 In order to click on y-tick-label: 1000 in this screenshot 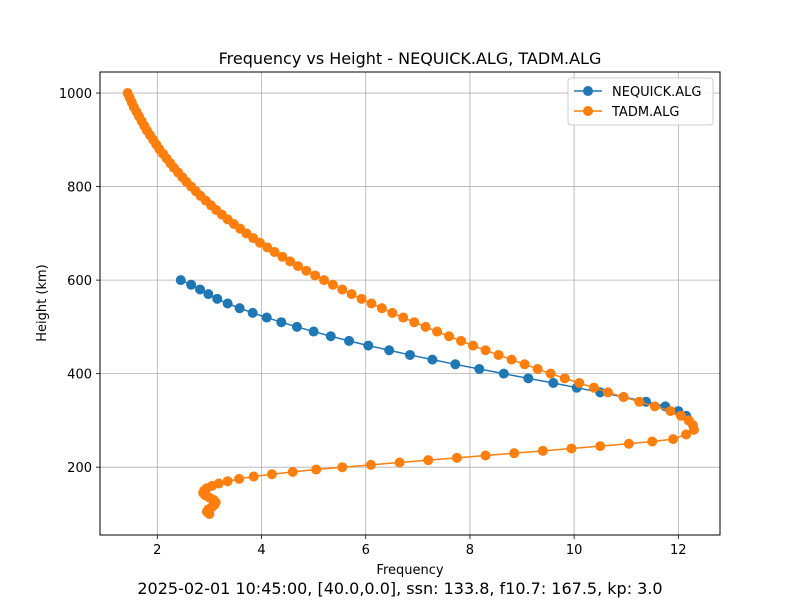, I will do `click(75, 94)`.